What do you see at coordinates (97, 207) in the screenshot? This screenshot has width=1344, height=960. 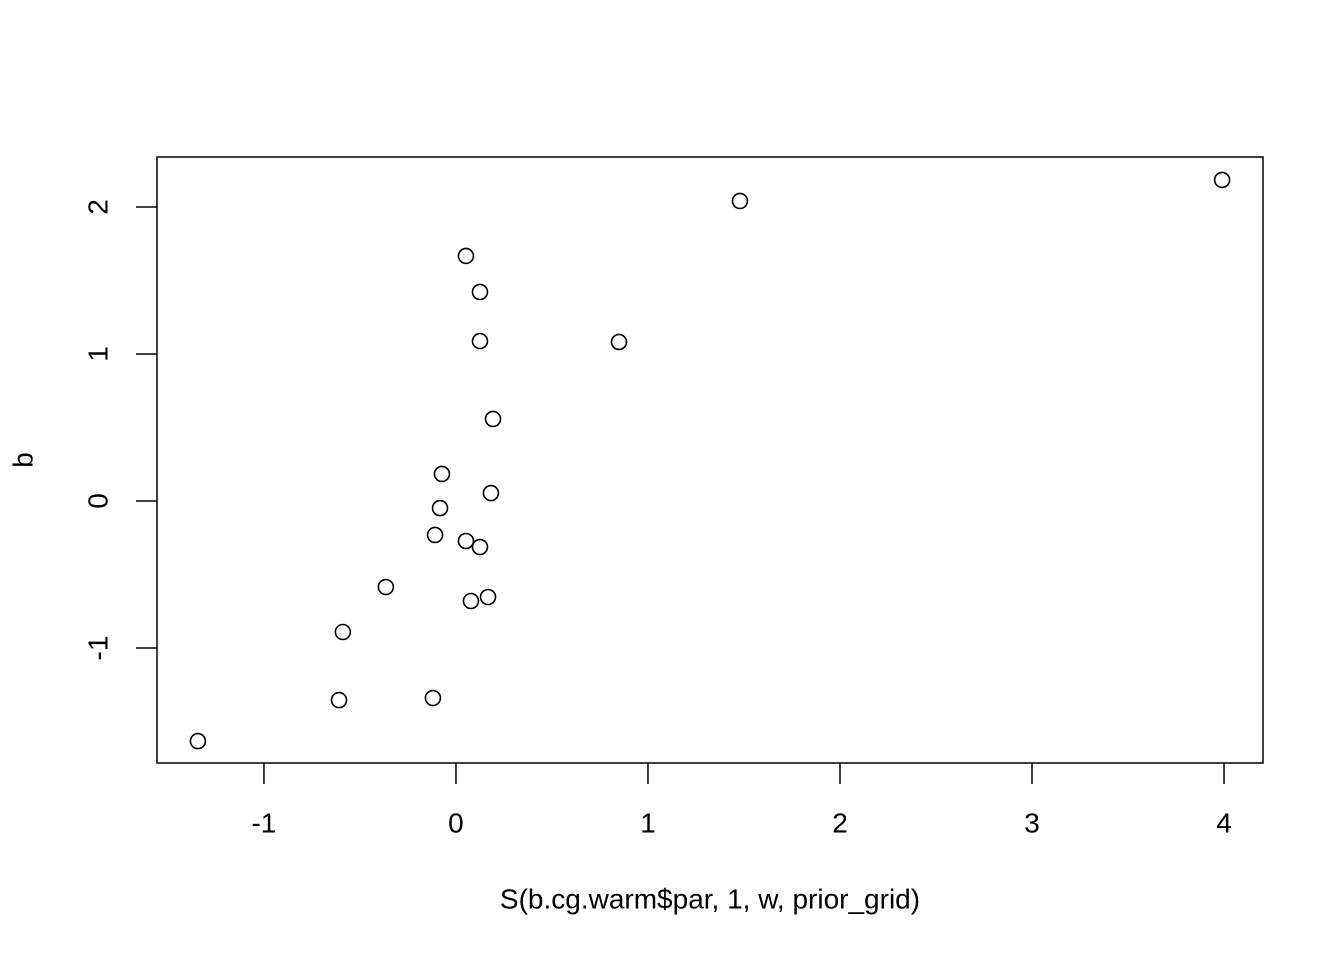 I see `y-tick-label: 2` at bounding box center [97, 207].